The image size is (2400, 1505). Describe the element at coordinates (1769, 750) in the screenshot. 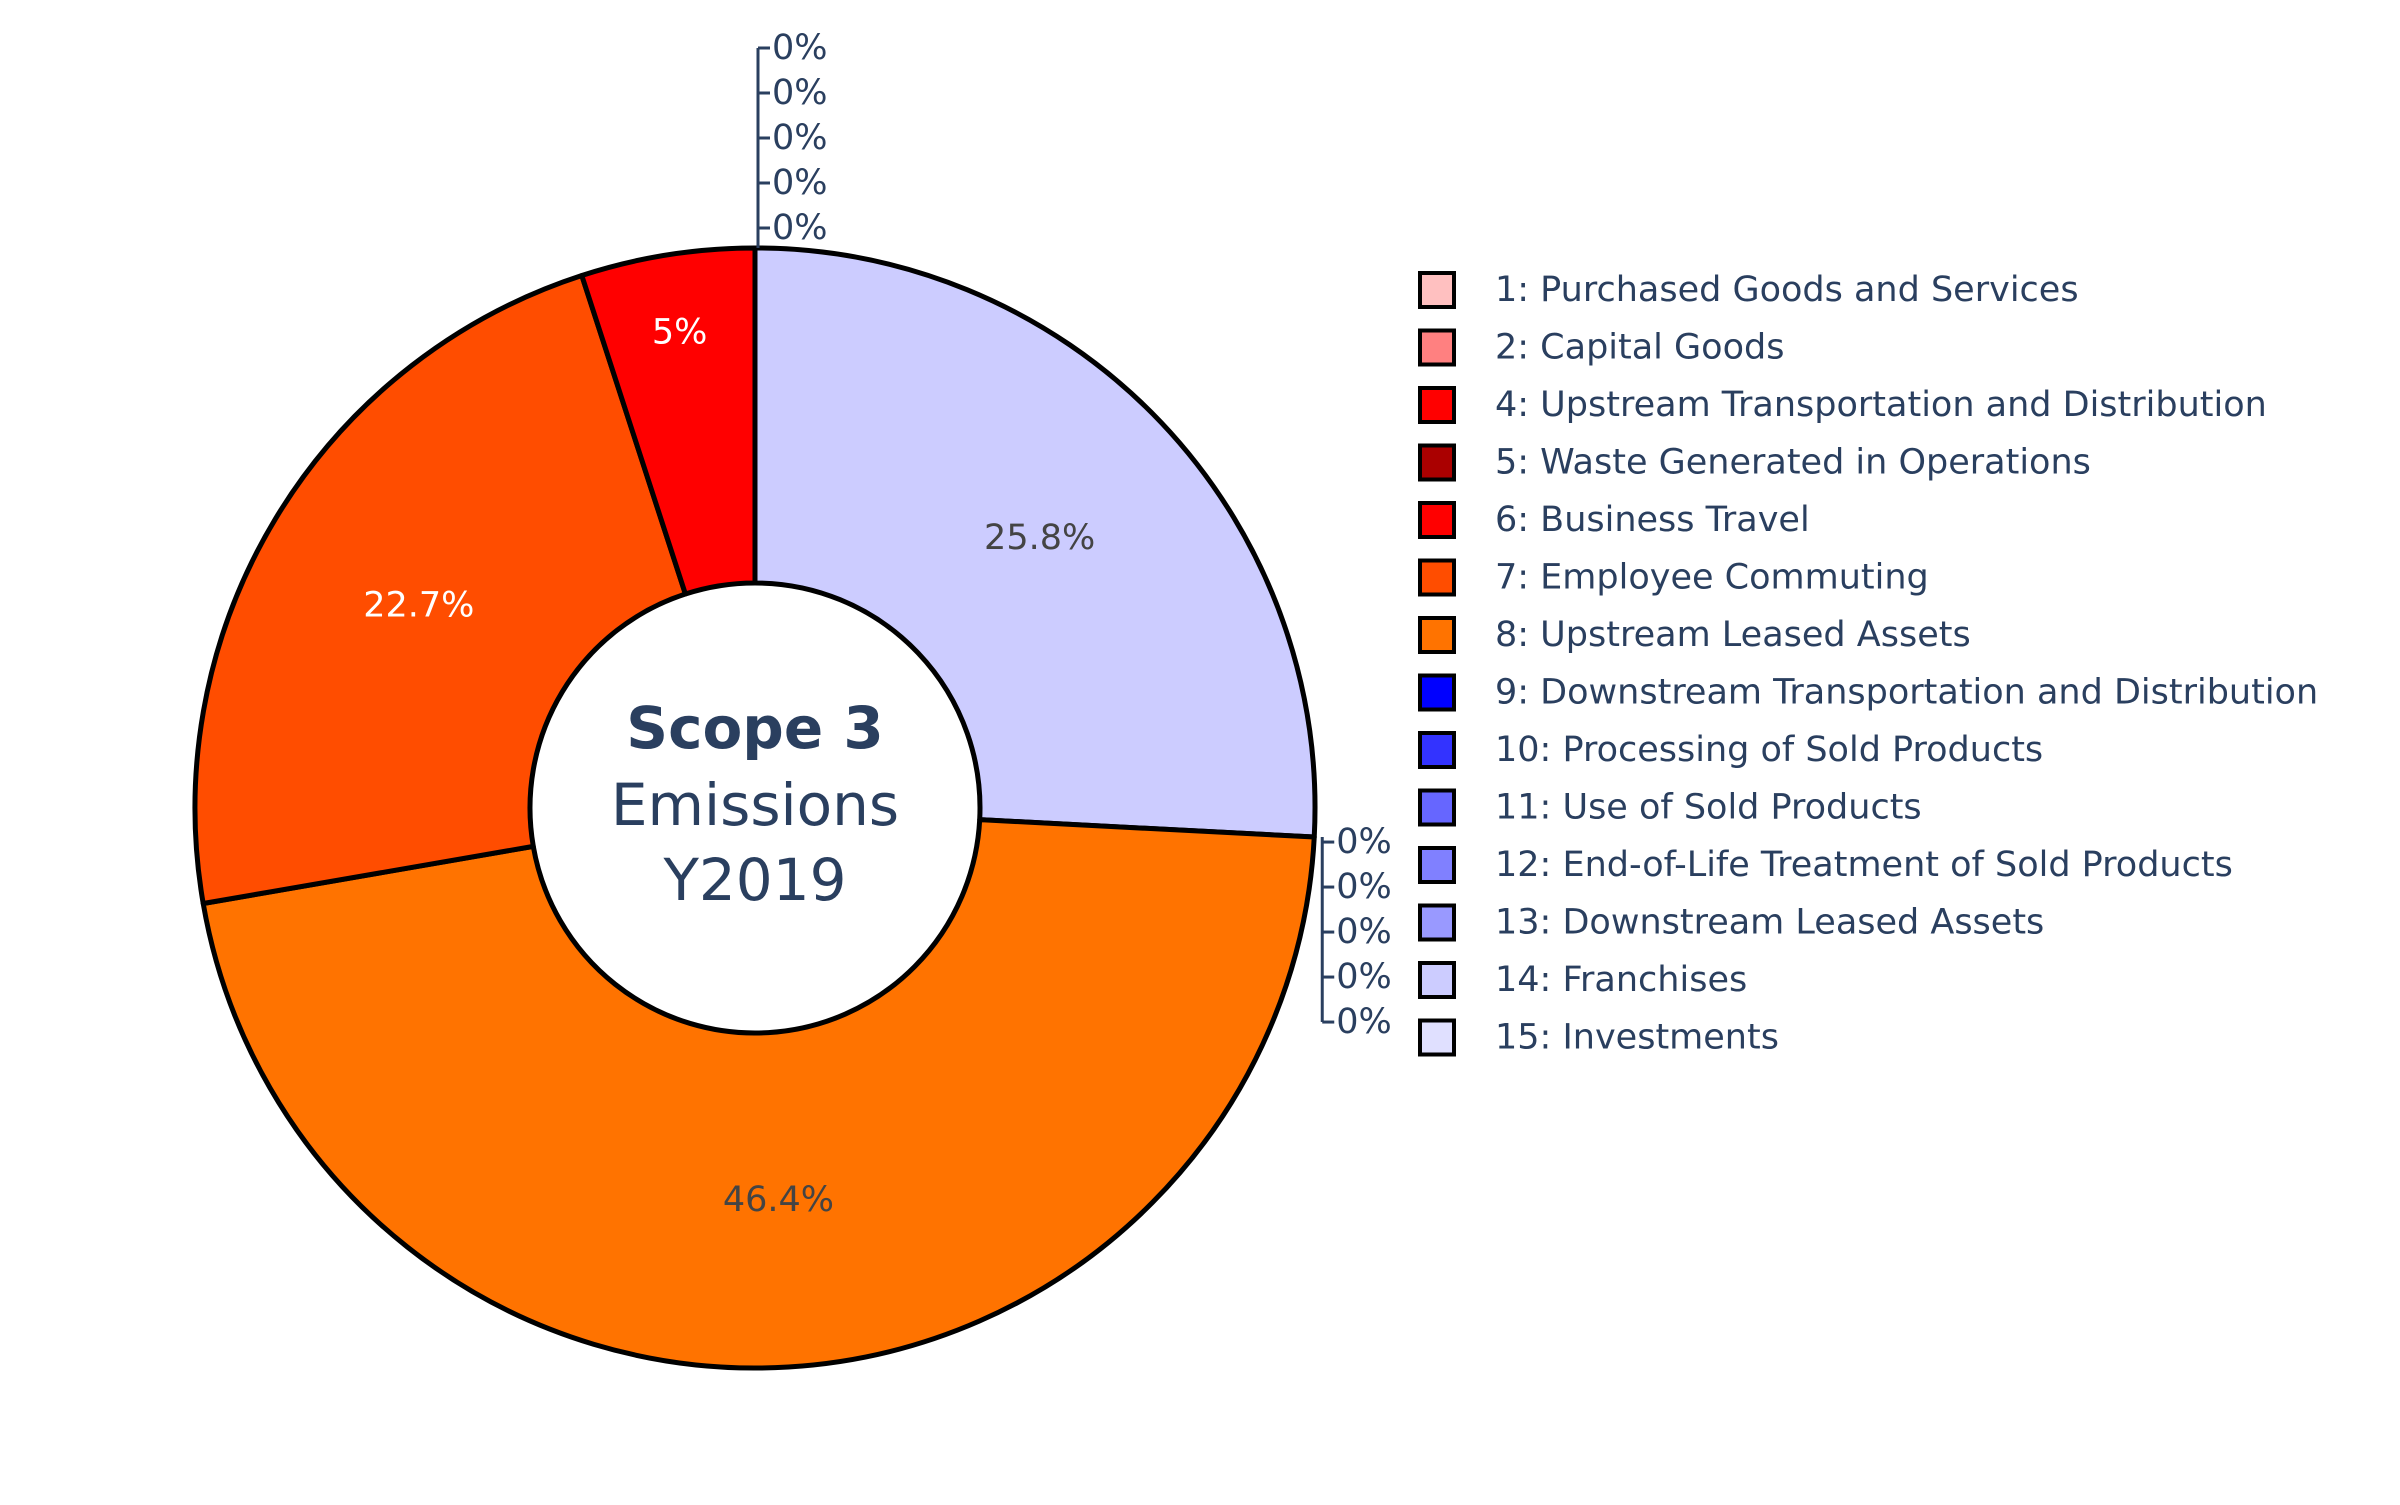

I see `legend-label: 10: Processing of Sold Products` at that location.